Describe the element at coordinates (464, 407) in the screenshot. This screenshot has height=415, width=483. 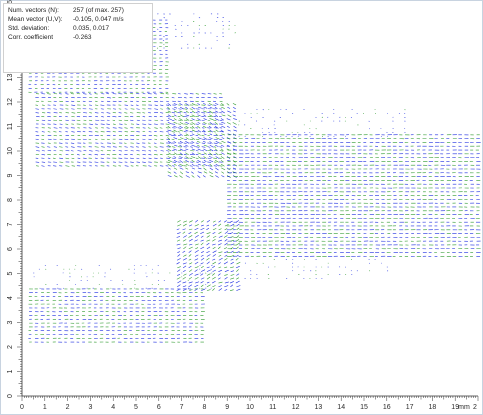
I see `x-axis-unit: mm` at that location.